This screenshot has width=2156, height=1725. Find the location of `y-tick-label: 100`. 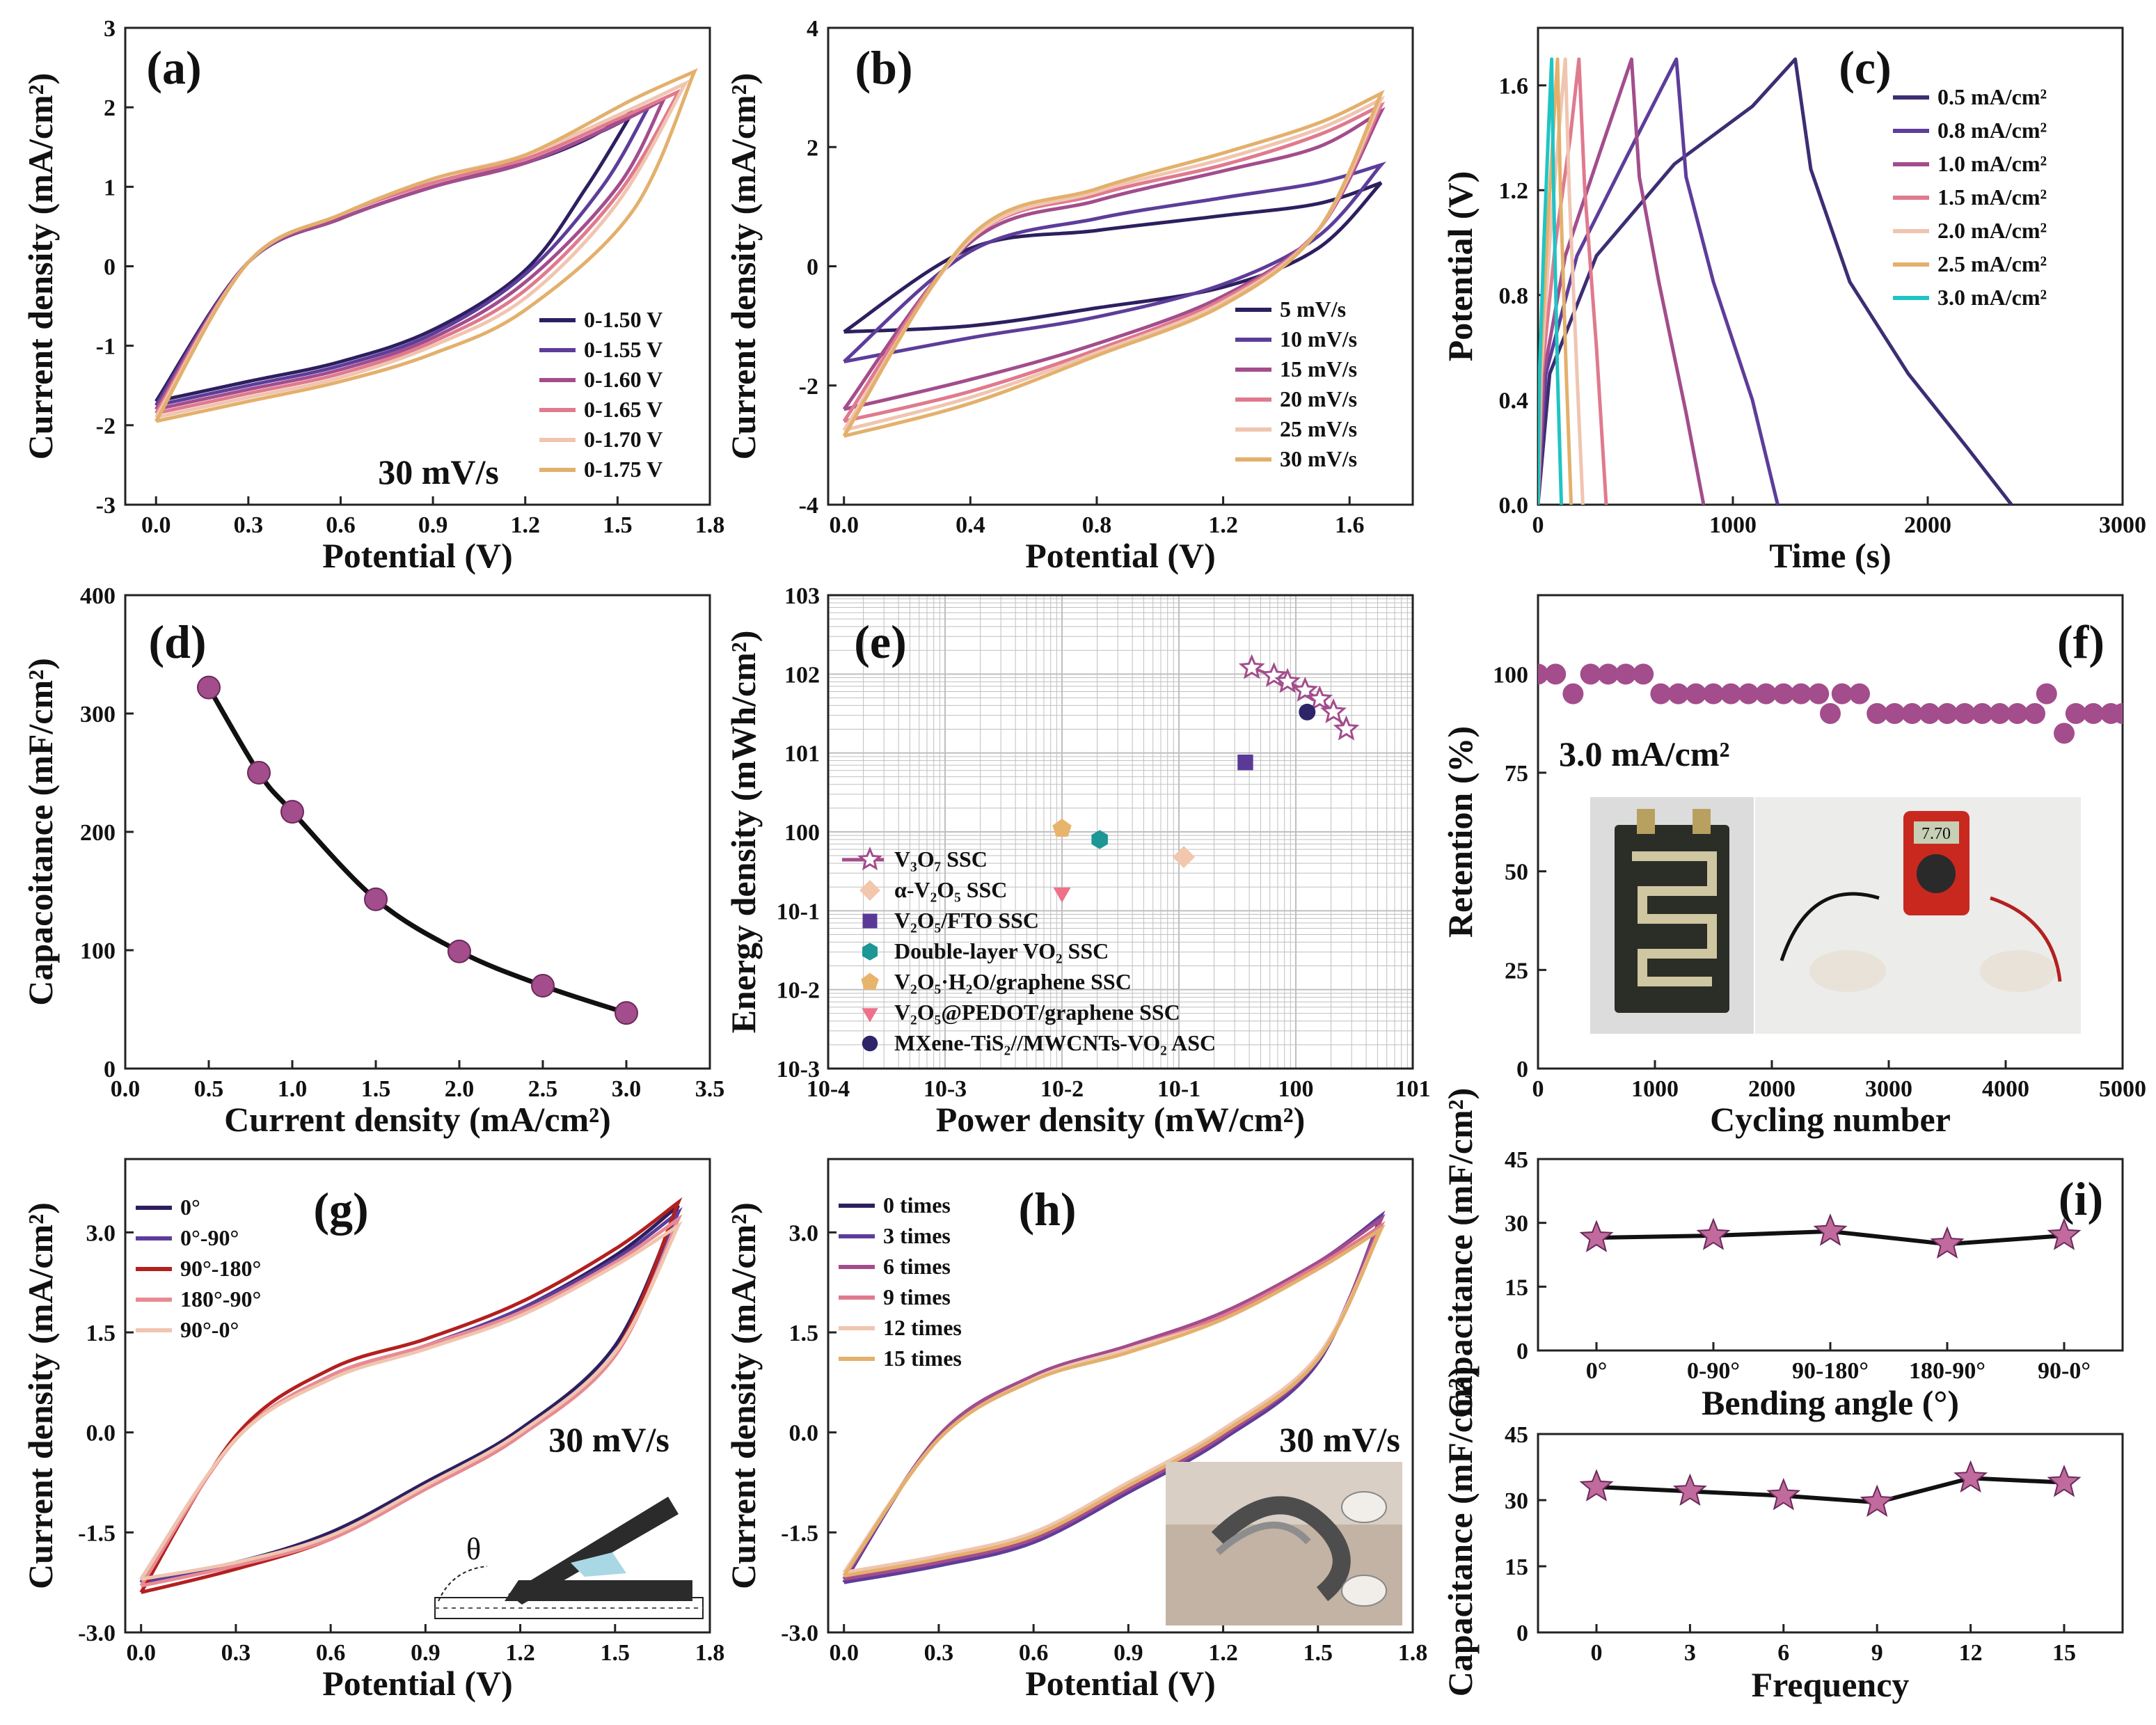

y-tick-label: 100 is located at coordinates (1510, 675).